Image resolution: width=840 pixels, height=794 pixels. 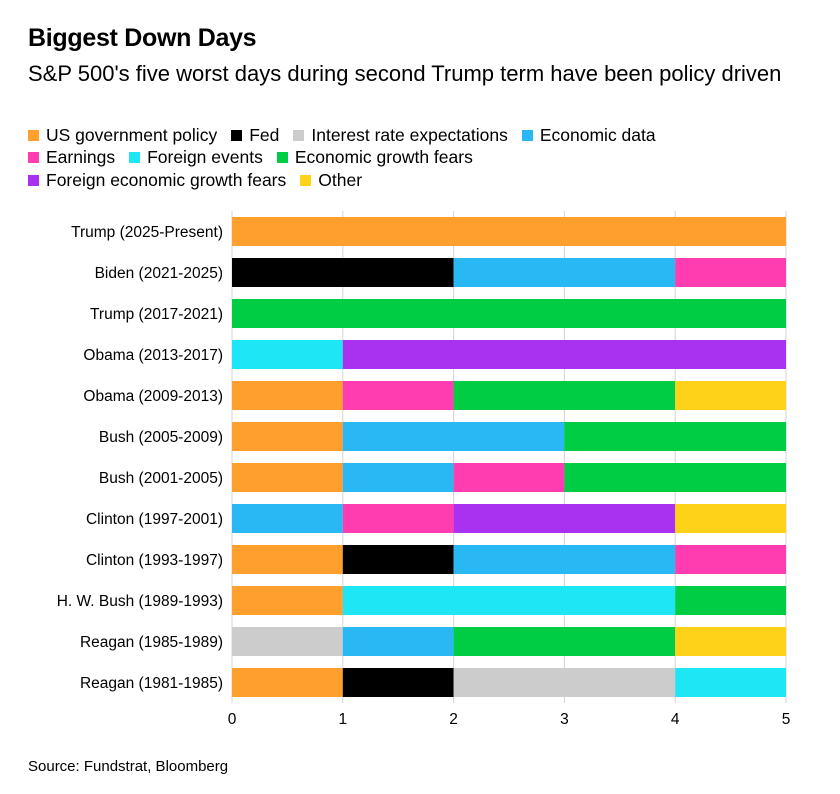 What do you see at coordinates (597, 134) in the screenshot?
I see `legend-label: Economic data` at bounding box center [597, 134].